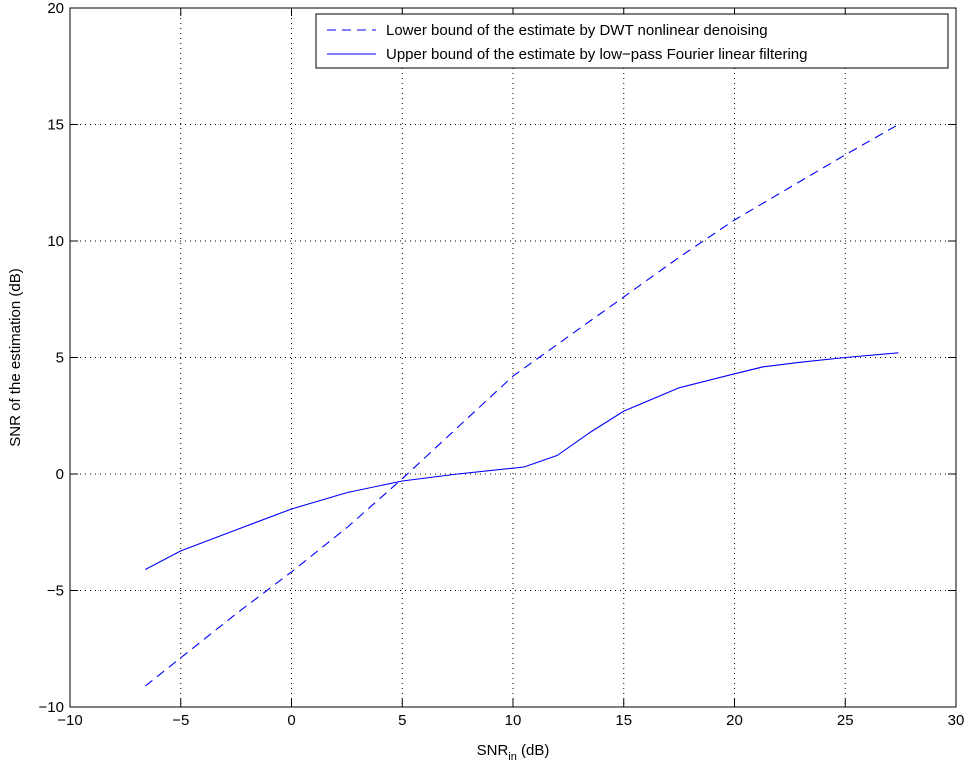  What do you see at coordinates (69, 720) in the screenshot?
I see `x-tick-label: −10` at bounding box center [69, 720].